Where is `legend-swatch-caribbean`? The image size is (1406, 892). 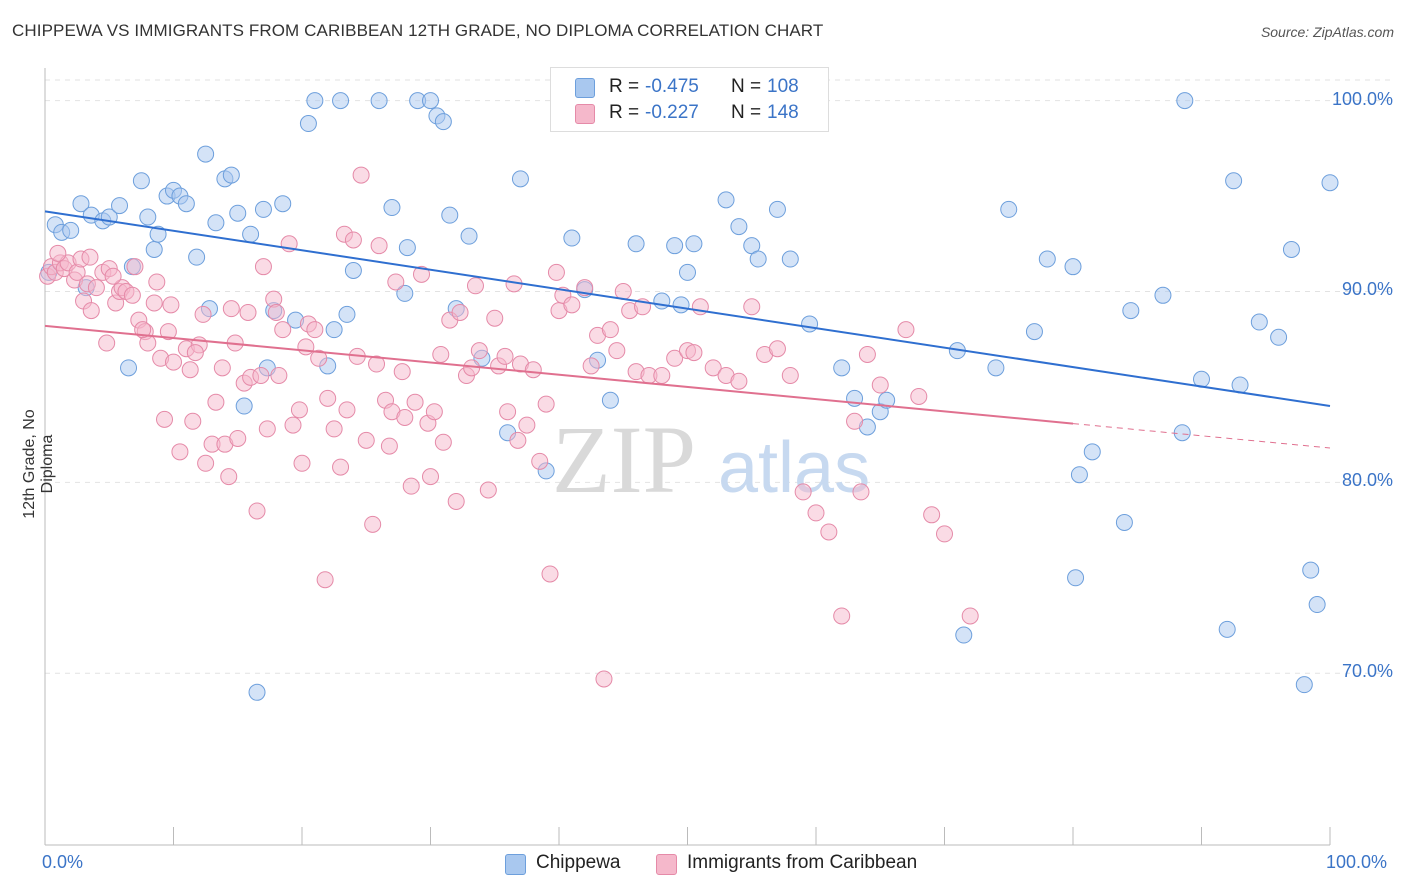 legend-swatch-caribbean is located at coordinates (585, 114).